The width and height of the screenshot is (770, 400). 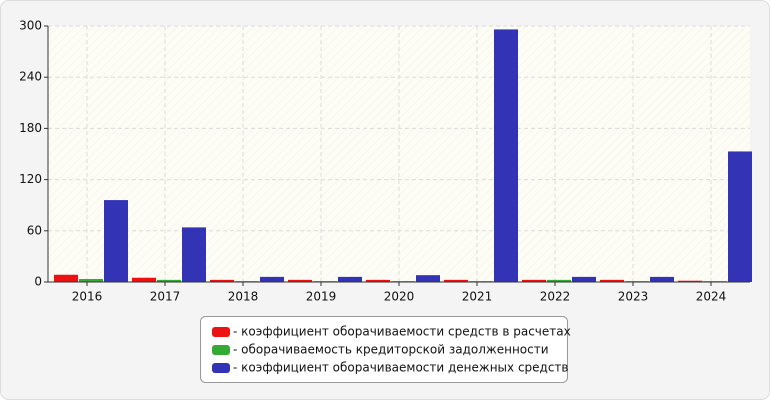 What do you see at coordinates (38, 282) in the screenshot?
I see `y-tick-label: 0` at bounding box center [38, 282].